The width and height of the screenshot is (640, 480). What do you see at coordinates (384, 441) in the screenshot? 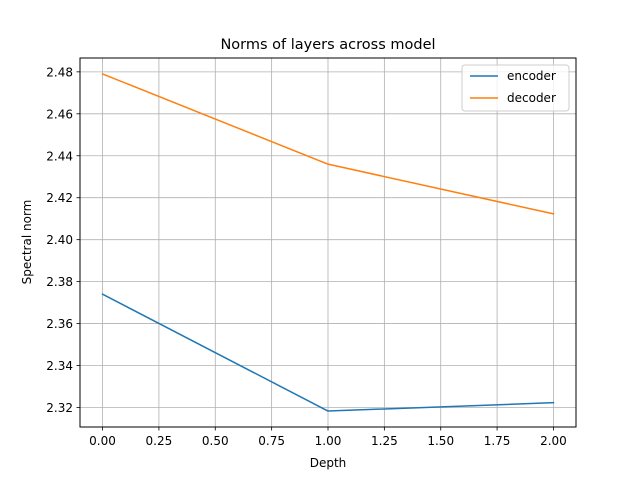
I see `x-tick-label: 1.25` at bounding box center [384, 441].